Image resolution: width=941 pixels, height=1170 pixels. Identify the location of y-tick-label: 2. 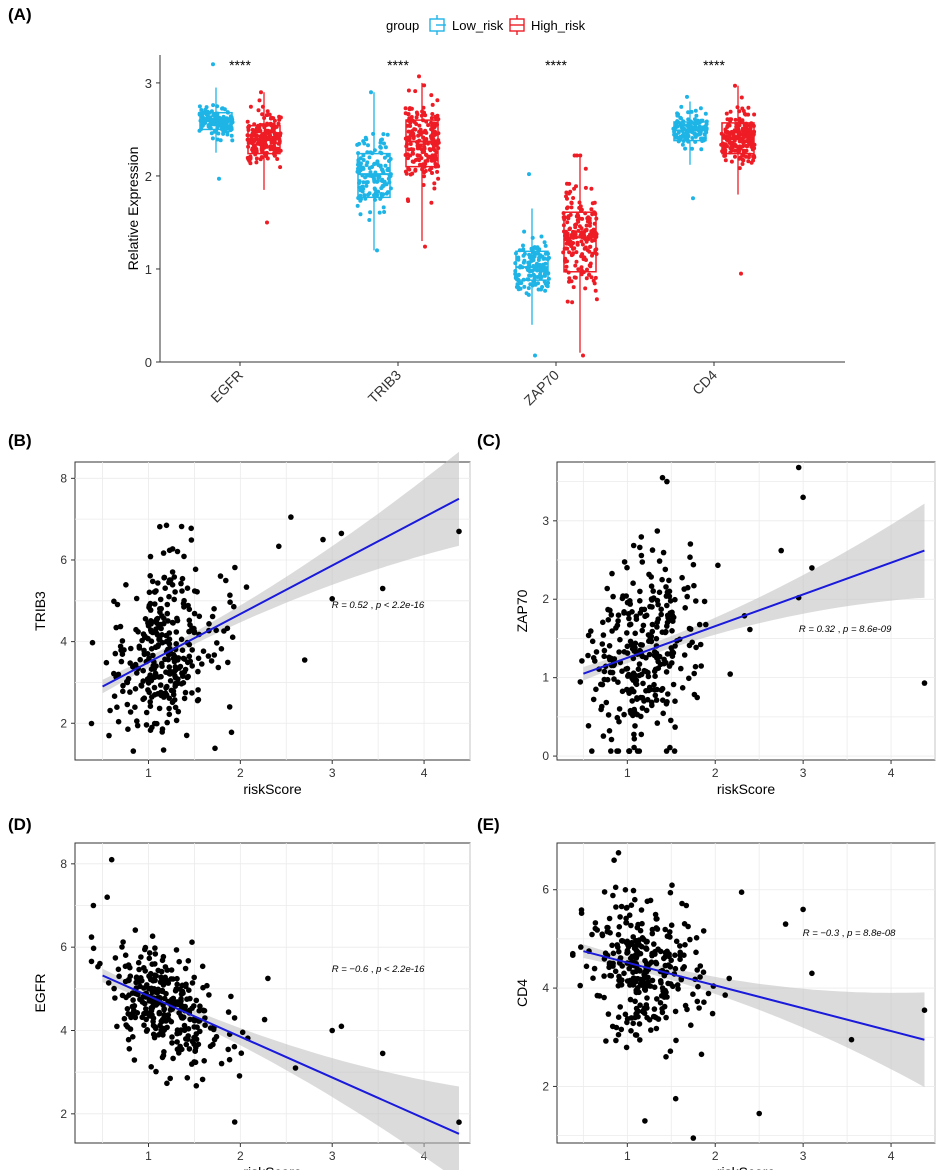
(63, 723).